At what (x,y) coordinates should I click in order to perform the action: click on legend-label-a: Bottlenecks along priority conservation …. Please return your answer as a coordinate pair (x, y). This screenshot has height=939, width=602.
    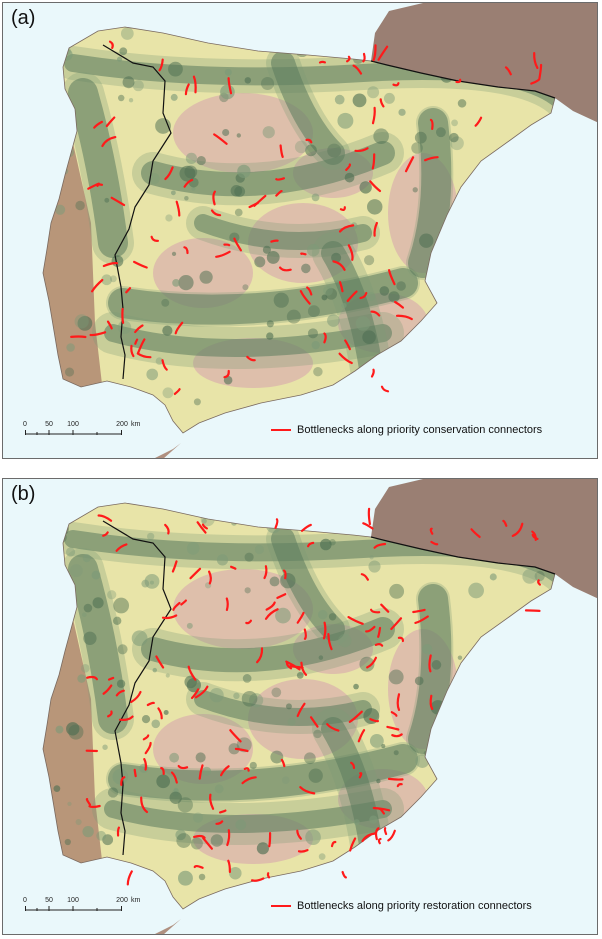
    Looking at the image, I should click on (420, 430).